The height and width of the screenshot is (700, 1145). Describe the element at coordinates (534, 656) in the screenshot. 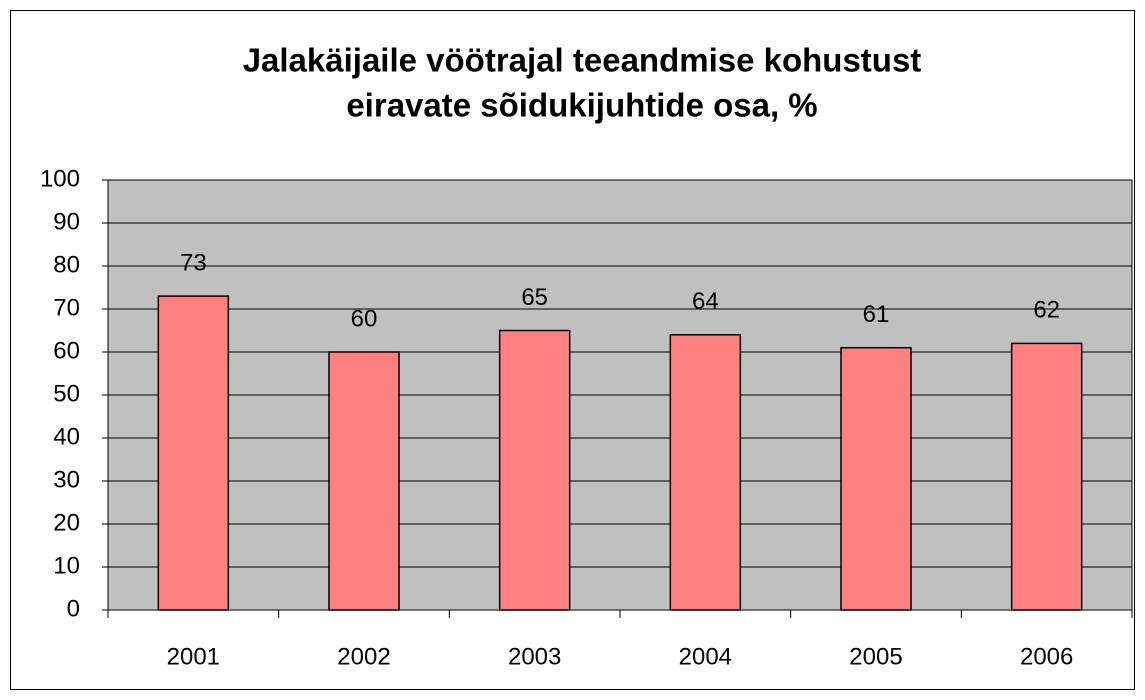

I see `x-tick-label: 2003` at that location.